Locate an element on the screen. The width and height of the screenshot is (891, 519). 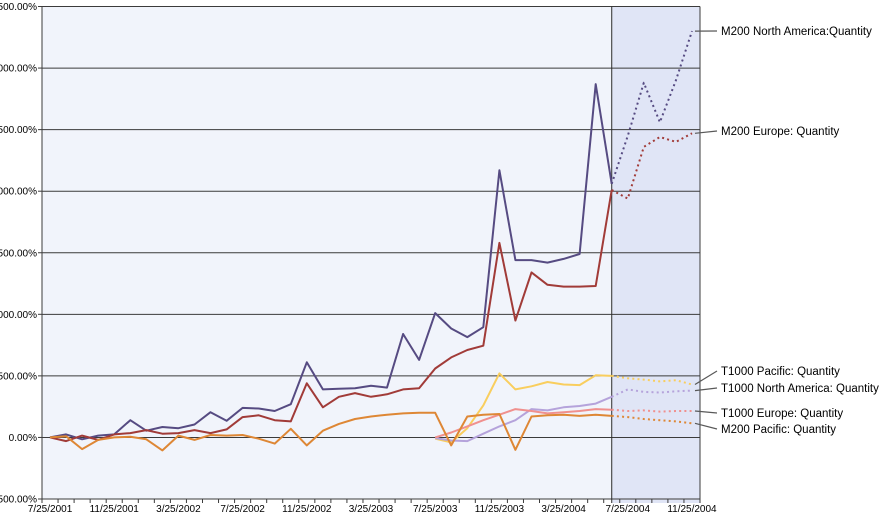
y-axis-tick-label: 3500.00% is located at coordinates (18, 7).